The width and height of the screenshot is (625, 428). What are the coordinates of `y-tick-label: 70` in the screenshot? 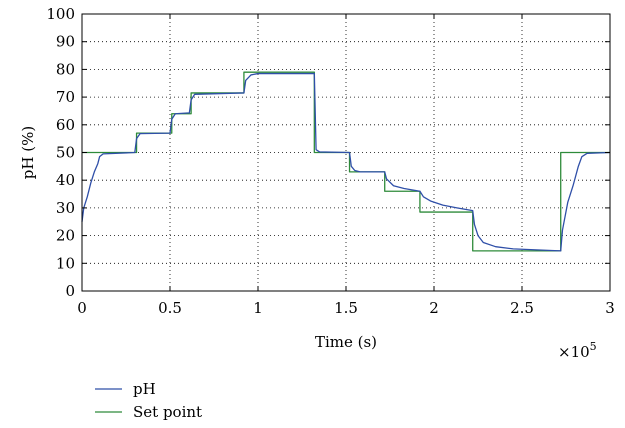 It's located at (65, 97).